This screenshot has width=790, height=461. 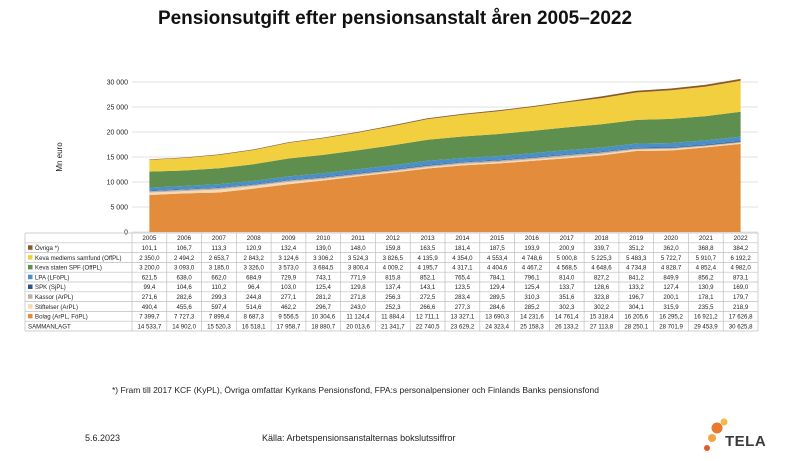 I want to click on data-label: 133,2, so click(x=637, y=287).